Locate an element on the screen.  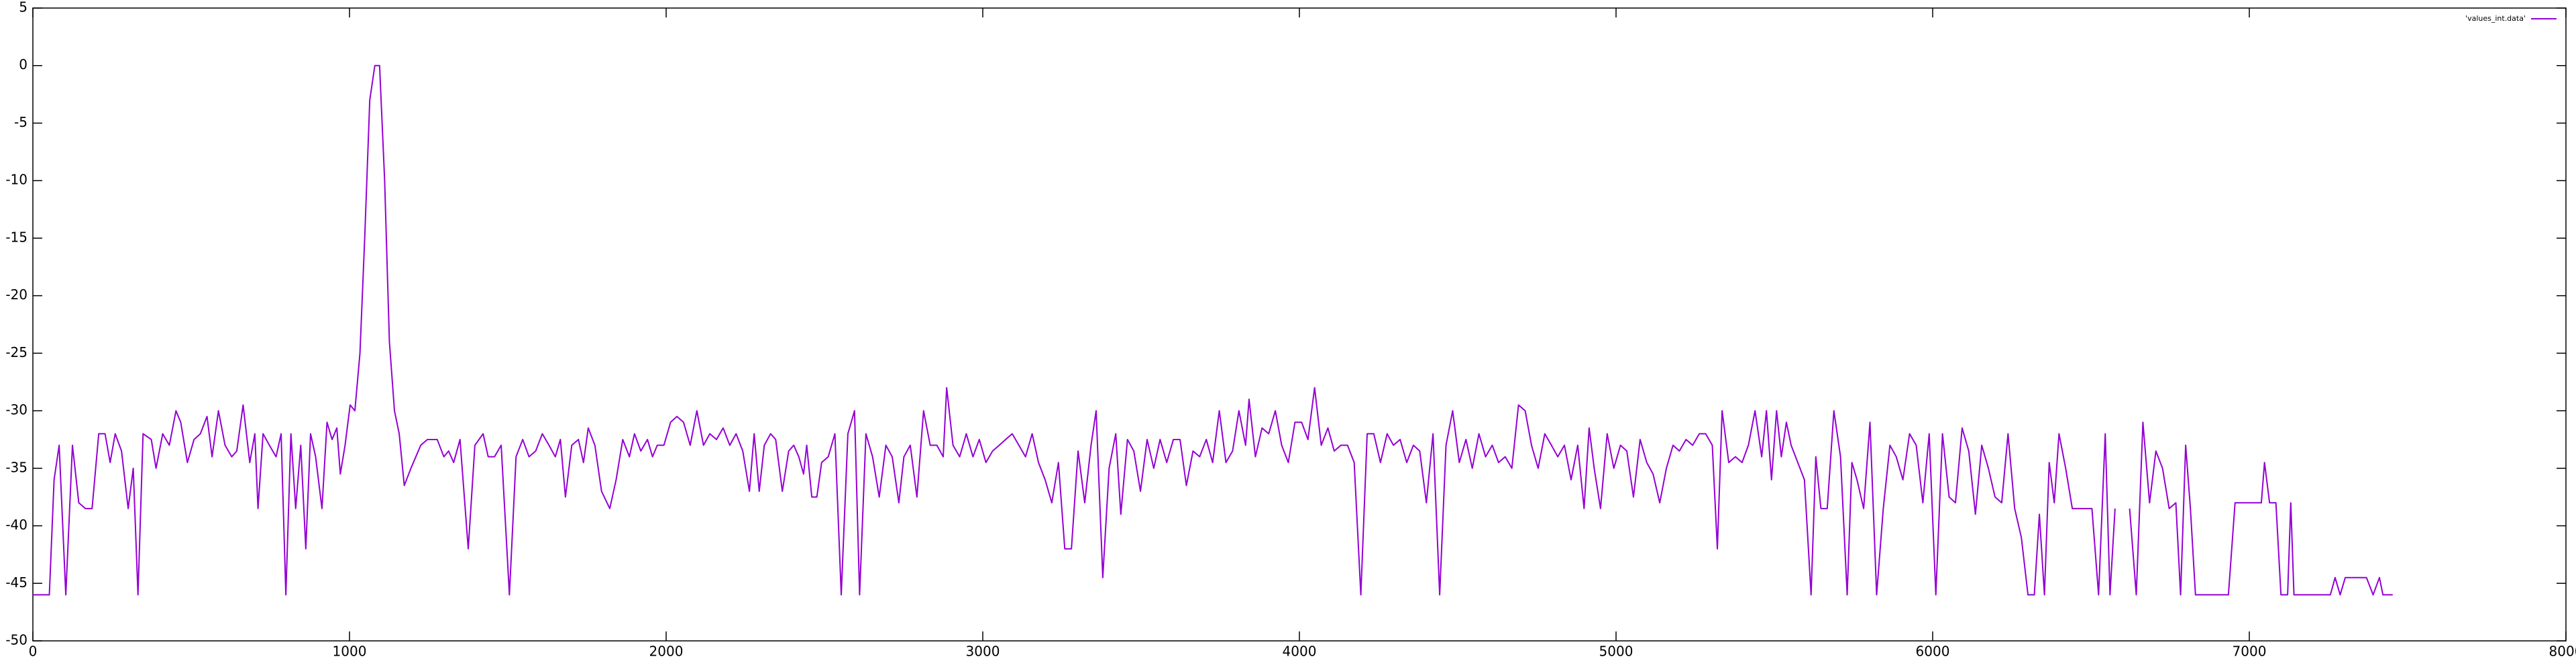
y-tick-label: -35 is located at coordinates (16, 467).